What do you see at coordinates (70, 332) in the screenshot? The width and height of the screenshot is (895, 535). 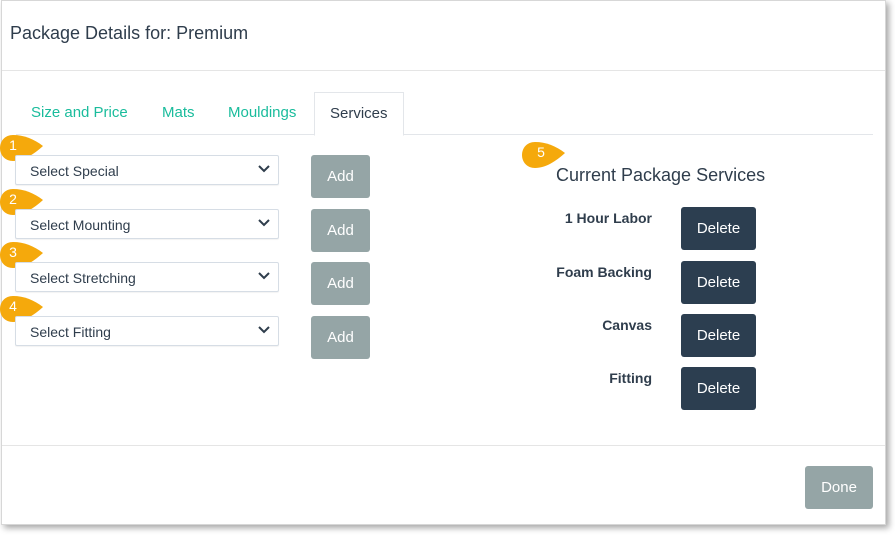 I see `select-value: Select Fitting` at bounding box center [70, 332].